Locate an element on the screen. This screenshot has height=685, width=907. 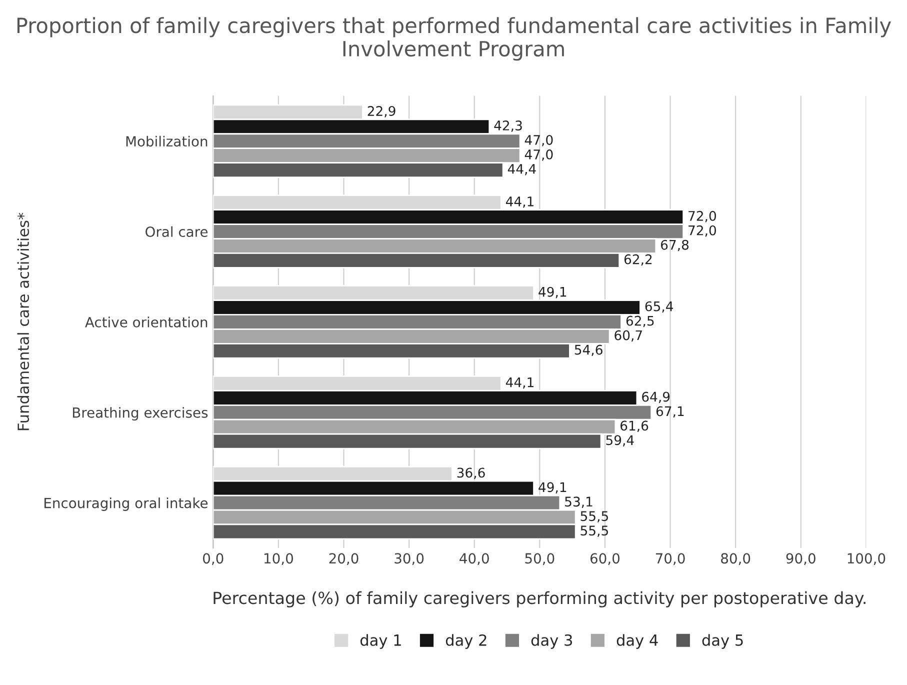
x-tick-label: 40,0 is located at coordinates (474, 559).